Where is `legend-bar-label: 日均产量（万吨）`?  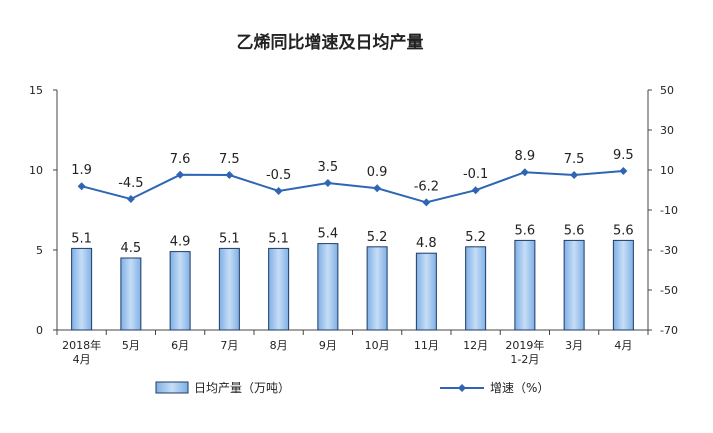 legend-bar-label: 日均产量（万吨） is located at coordinates (242, 388).